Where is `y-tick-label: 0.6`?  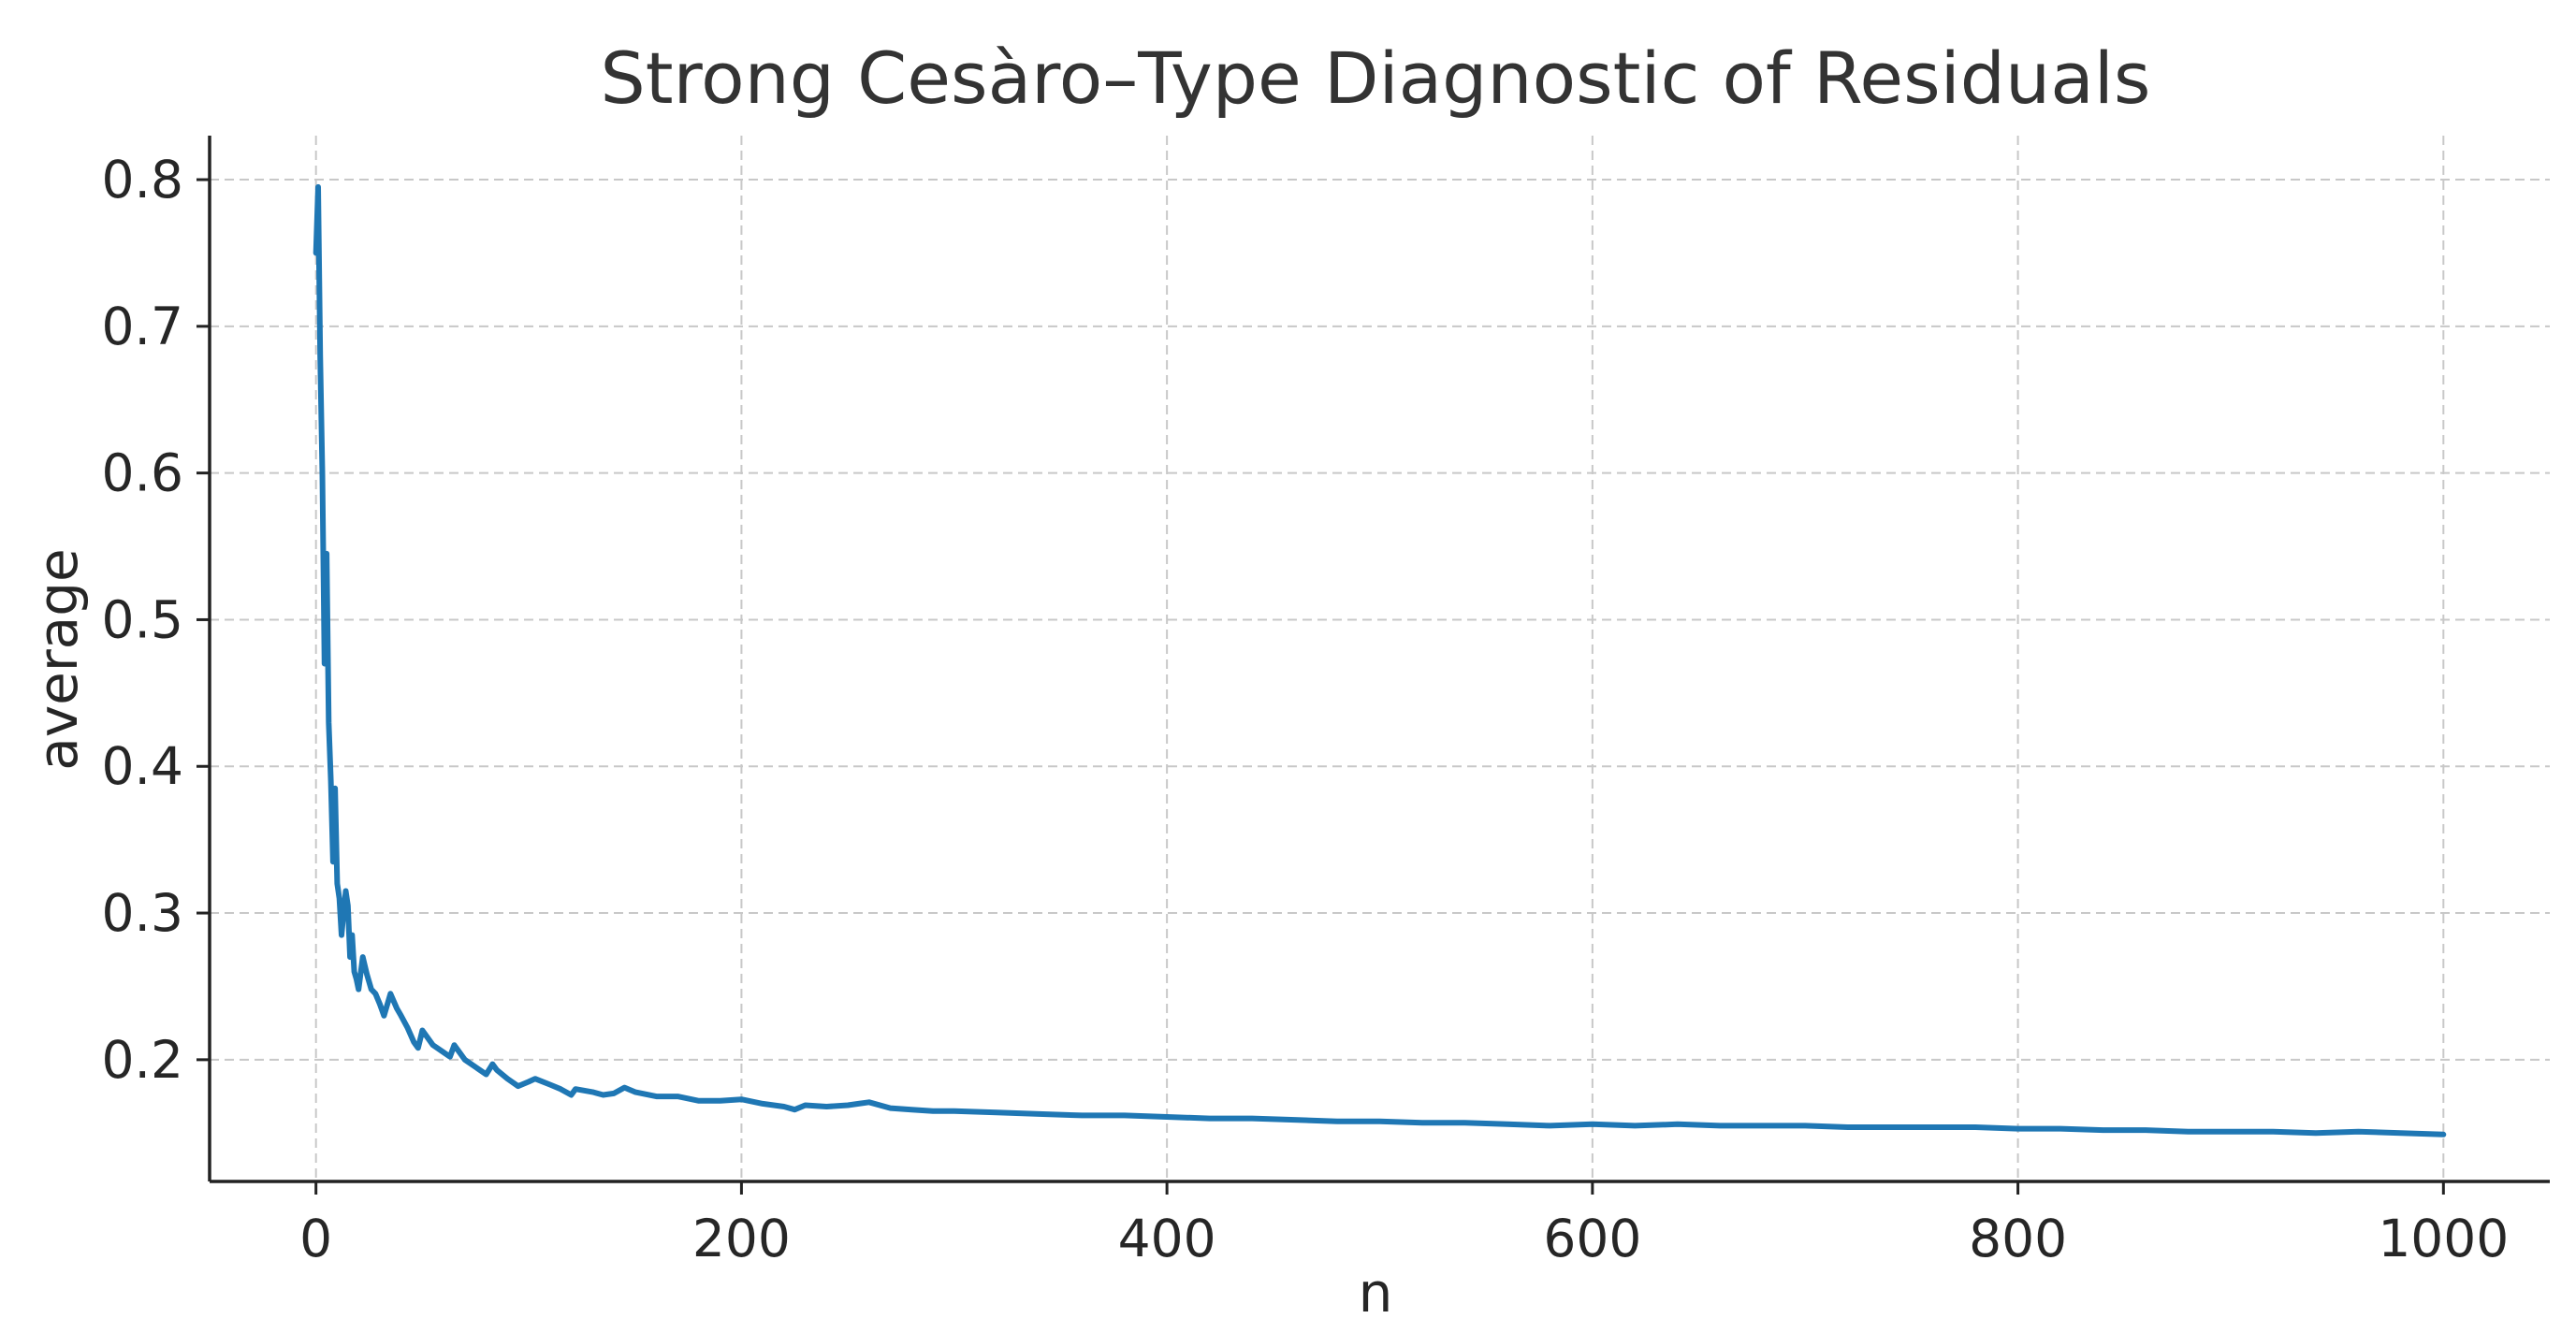 y-tick-label: 0.6 is located at coordinates (142, 473).